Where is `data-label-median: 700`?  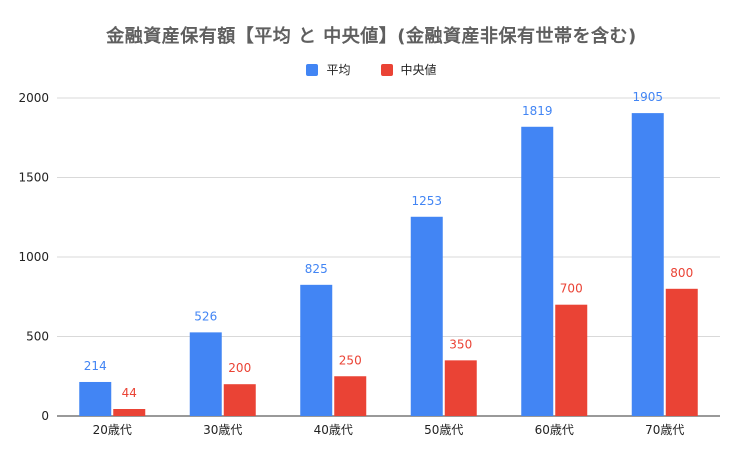 data-label-median: 700 is located at coordinates (571, 289).